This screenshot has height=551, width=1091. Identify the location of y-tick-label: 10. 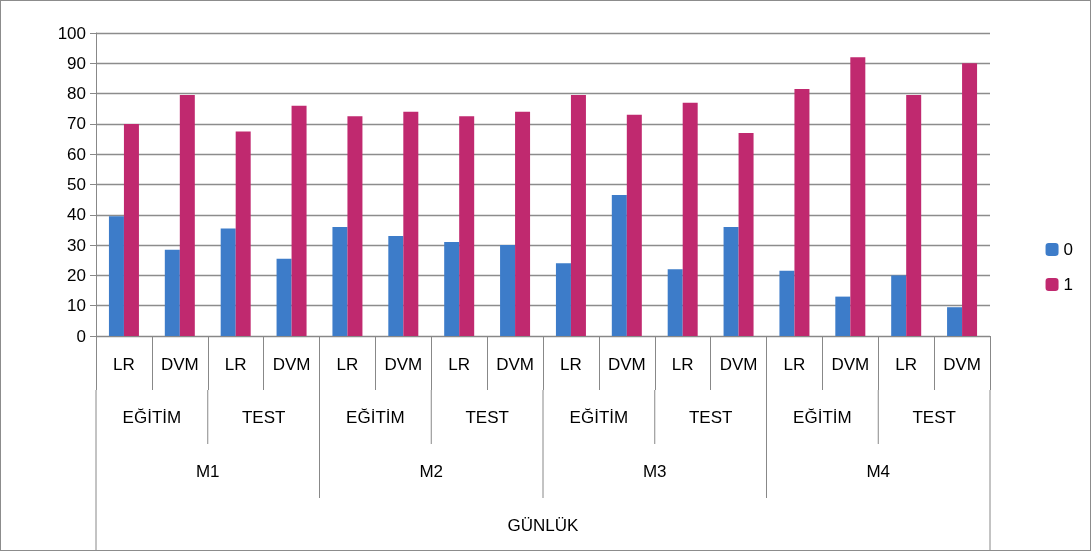
(76, 306).